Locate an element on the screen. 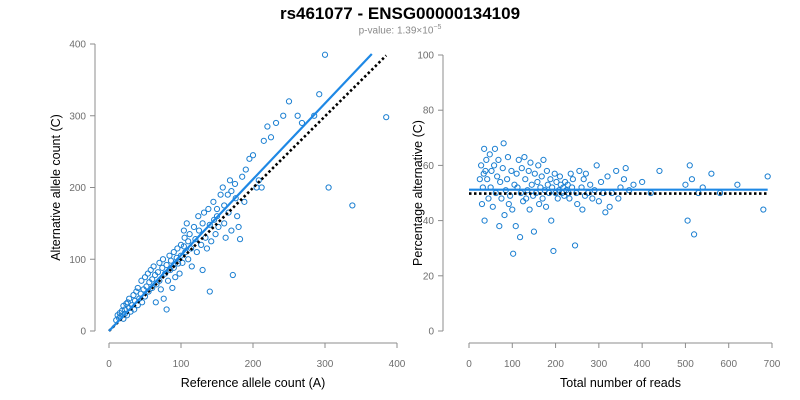 The width and height of the screenshot is (800, 400). x-tick-label: 700 is located at coordinates (772, 364).